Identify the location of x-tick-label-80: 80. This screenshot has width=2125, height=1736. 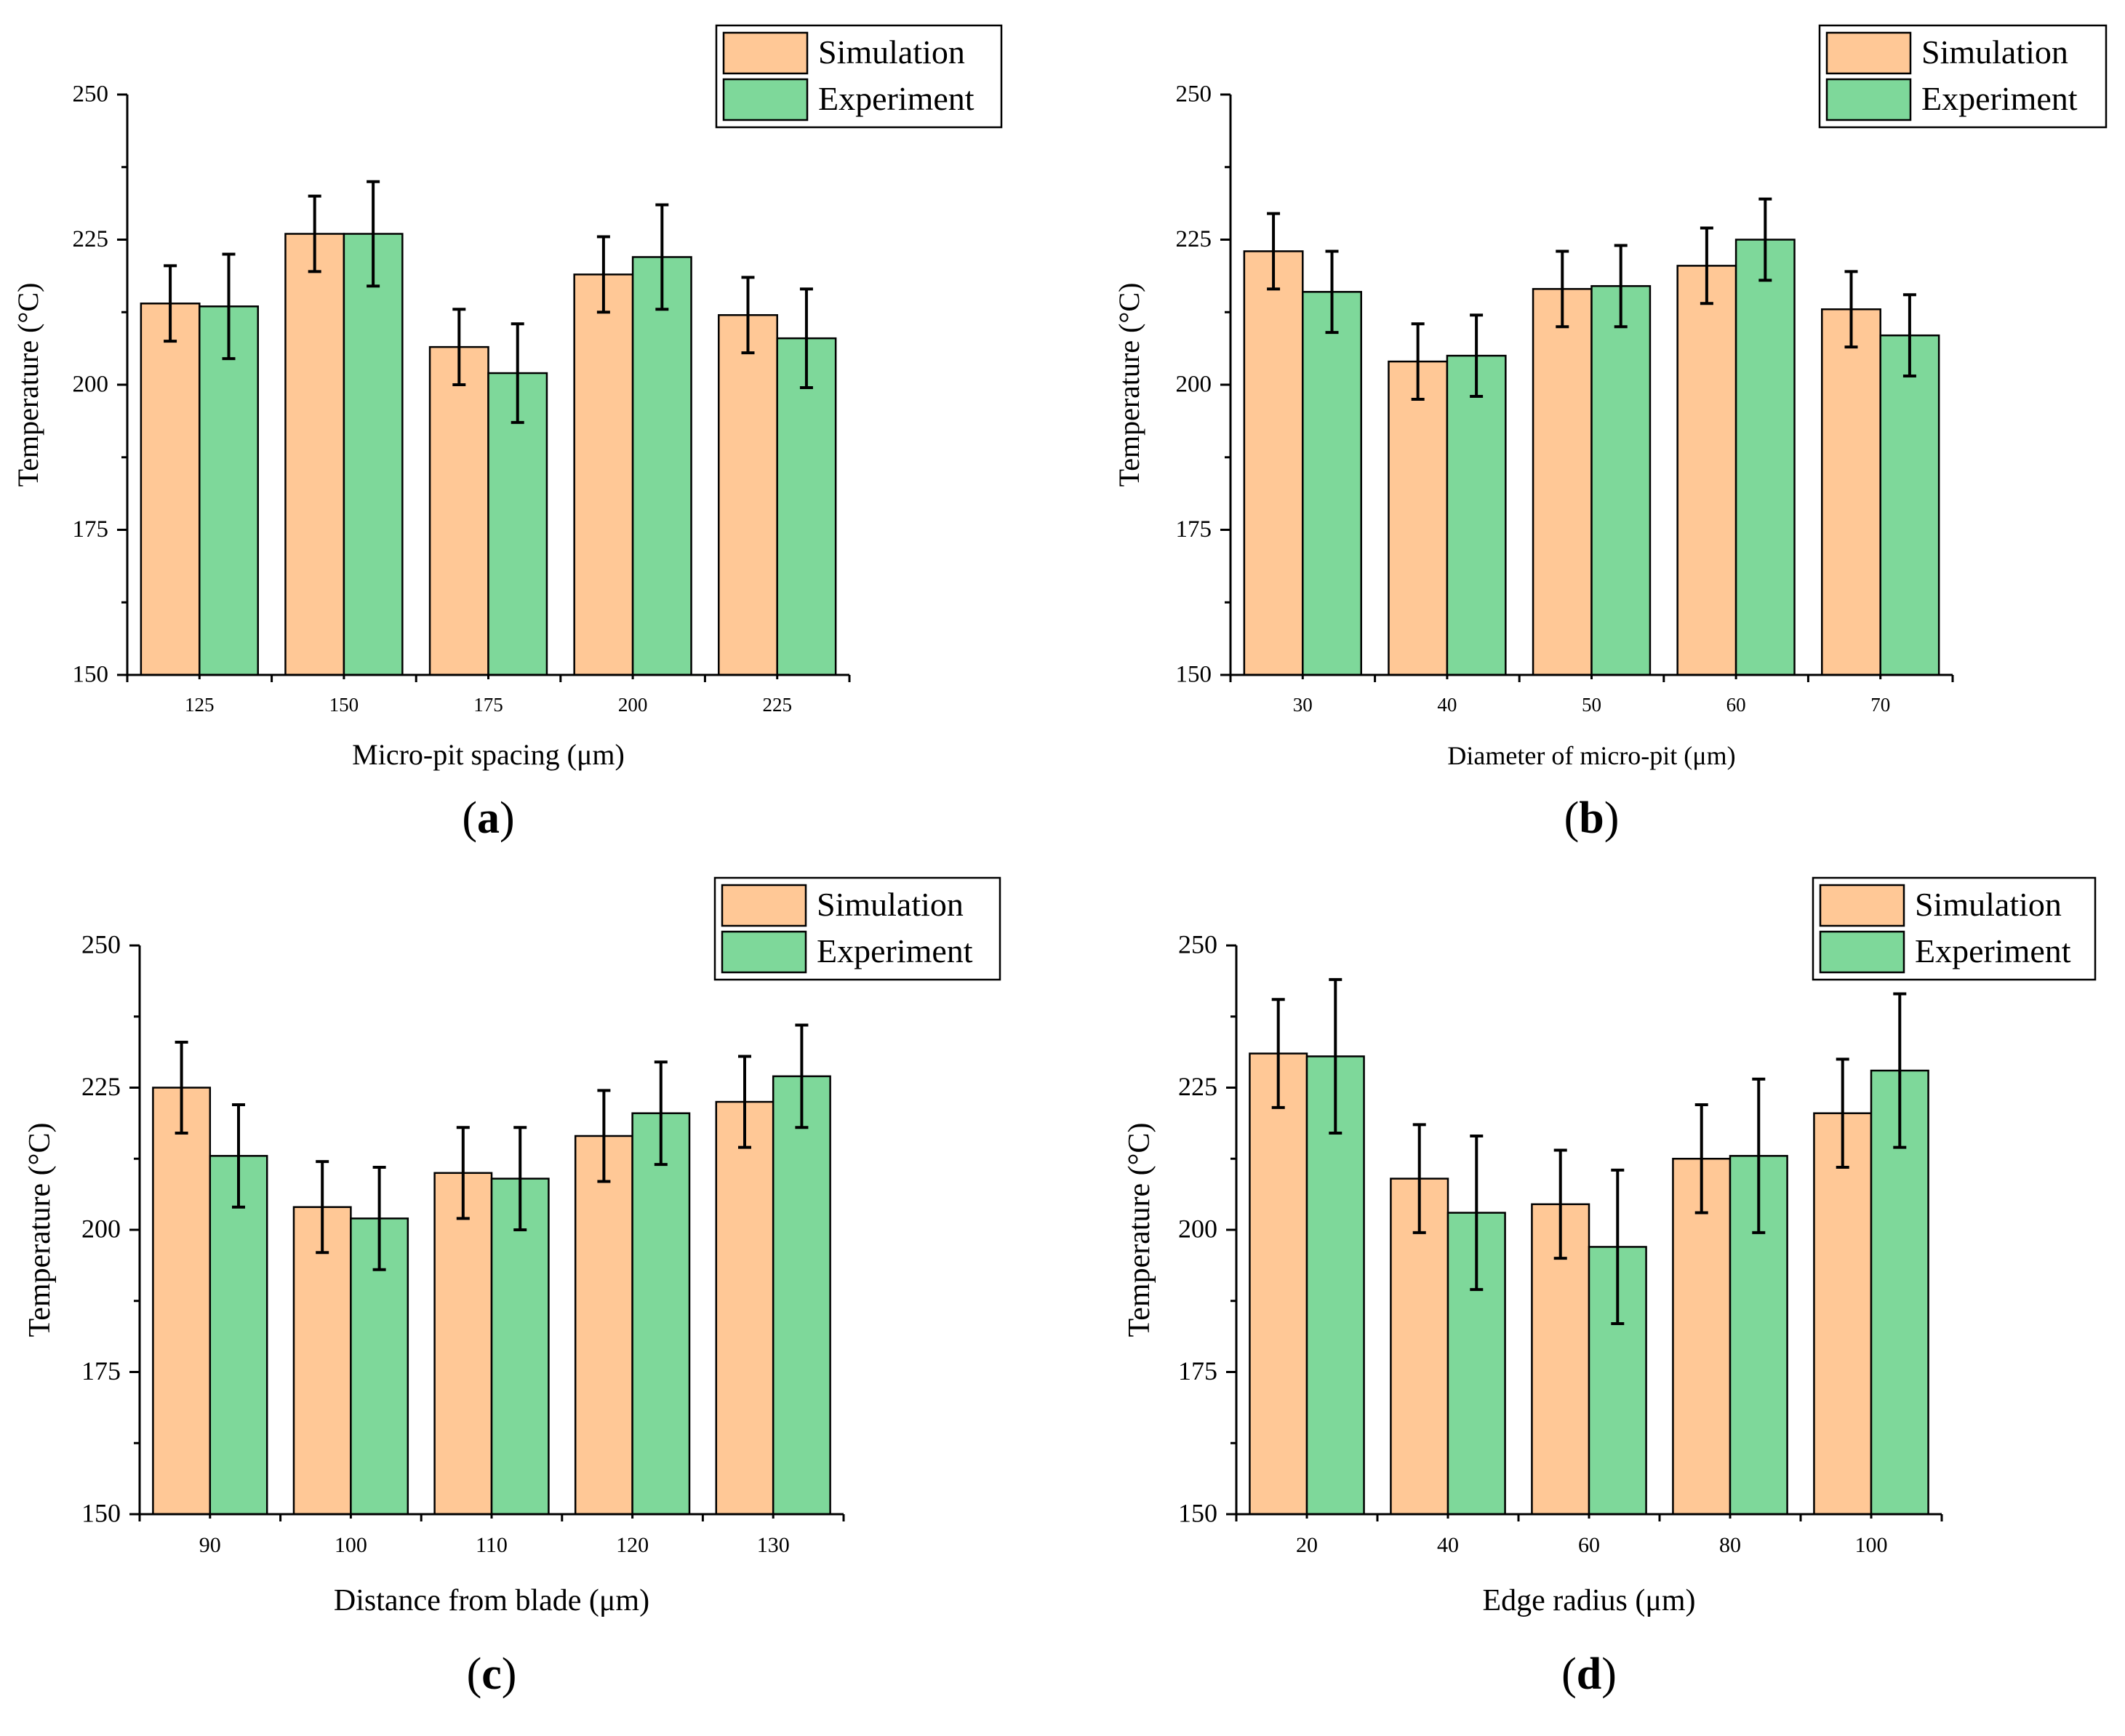
(1730, 1545).